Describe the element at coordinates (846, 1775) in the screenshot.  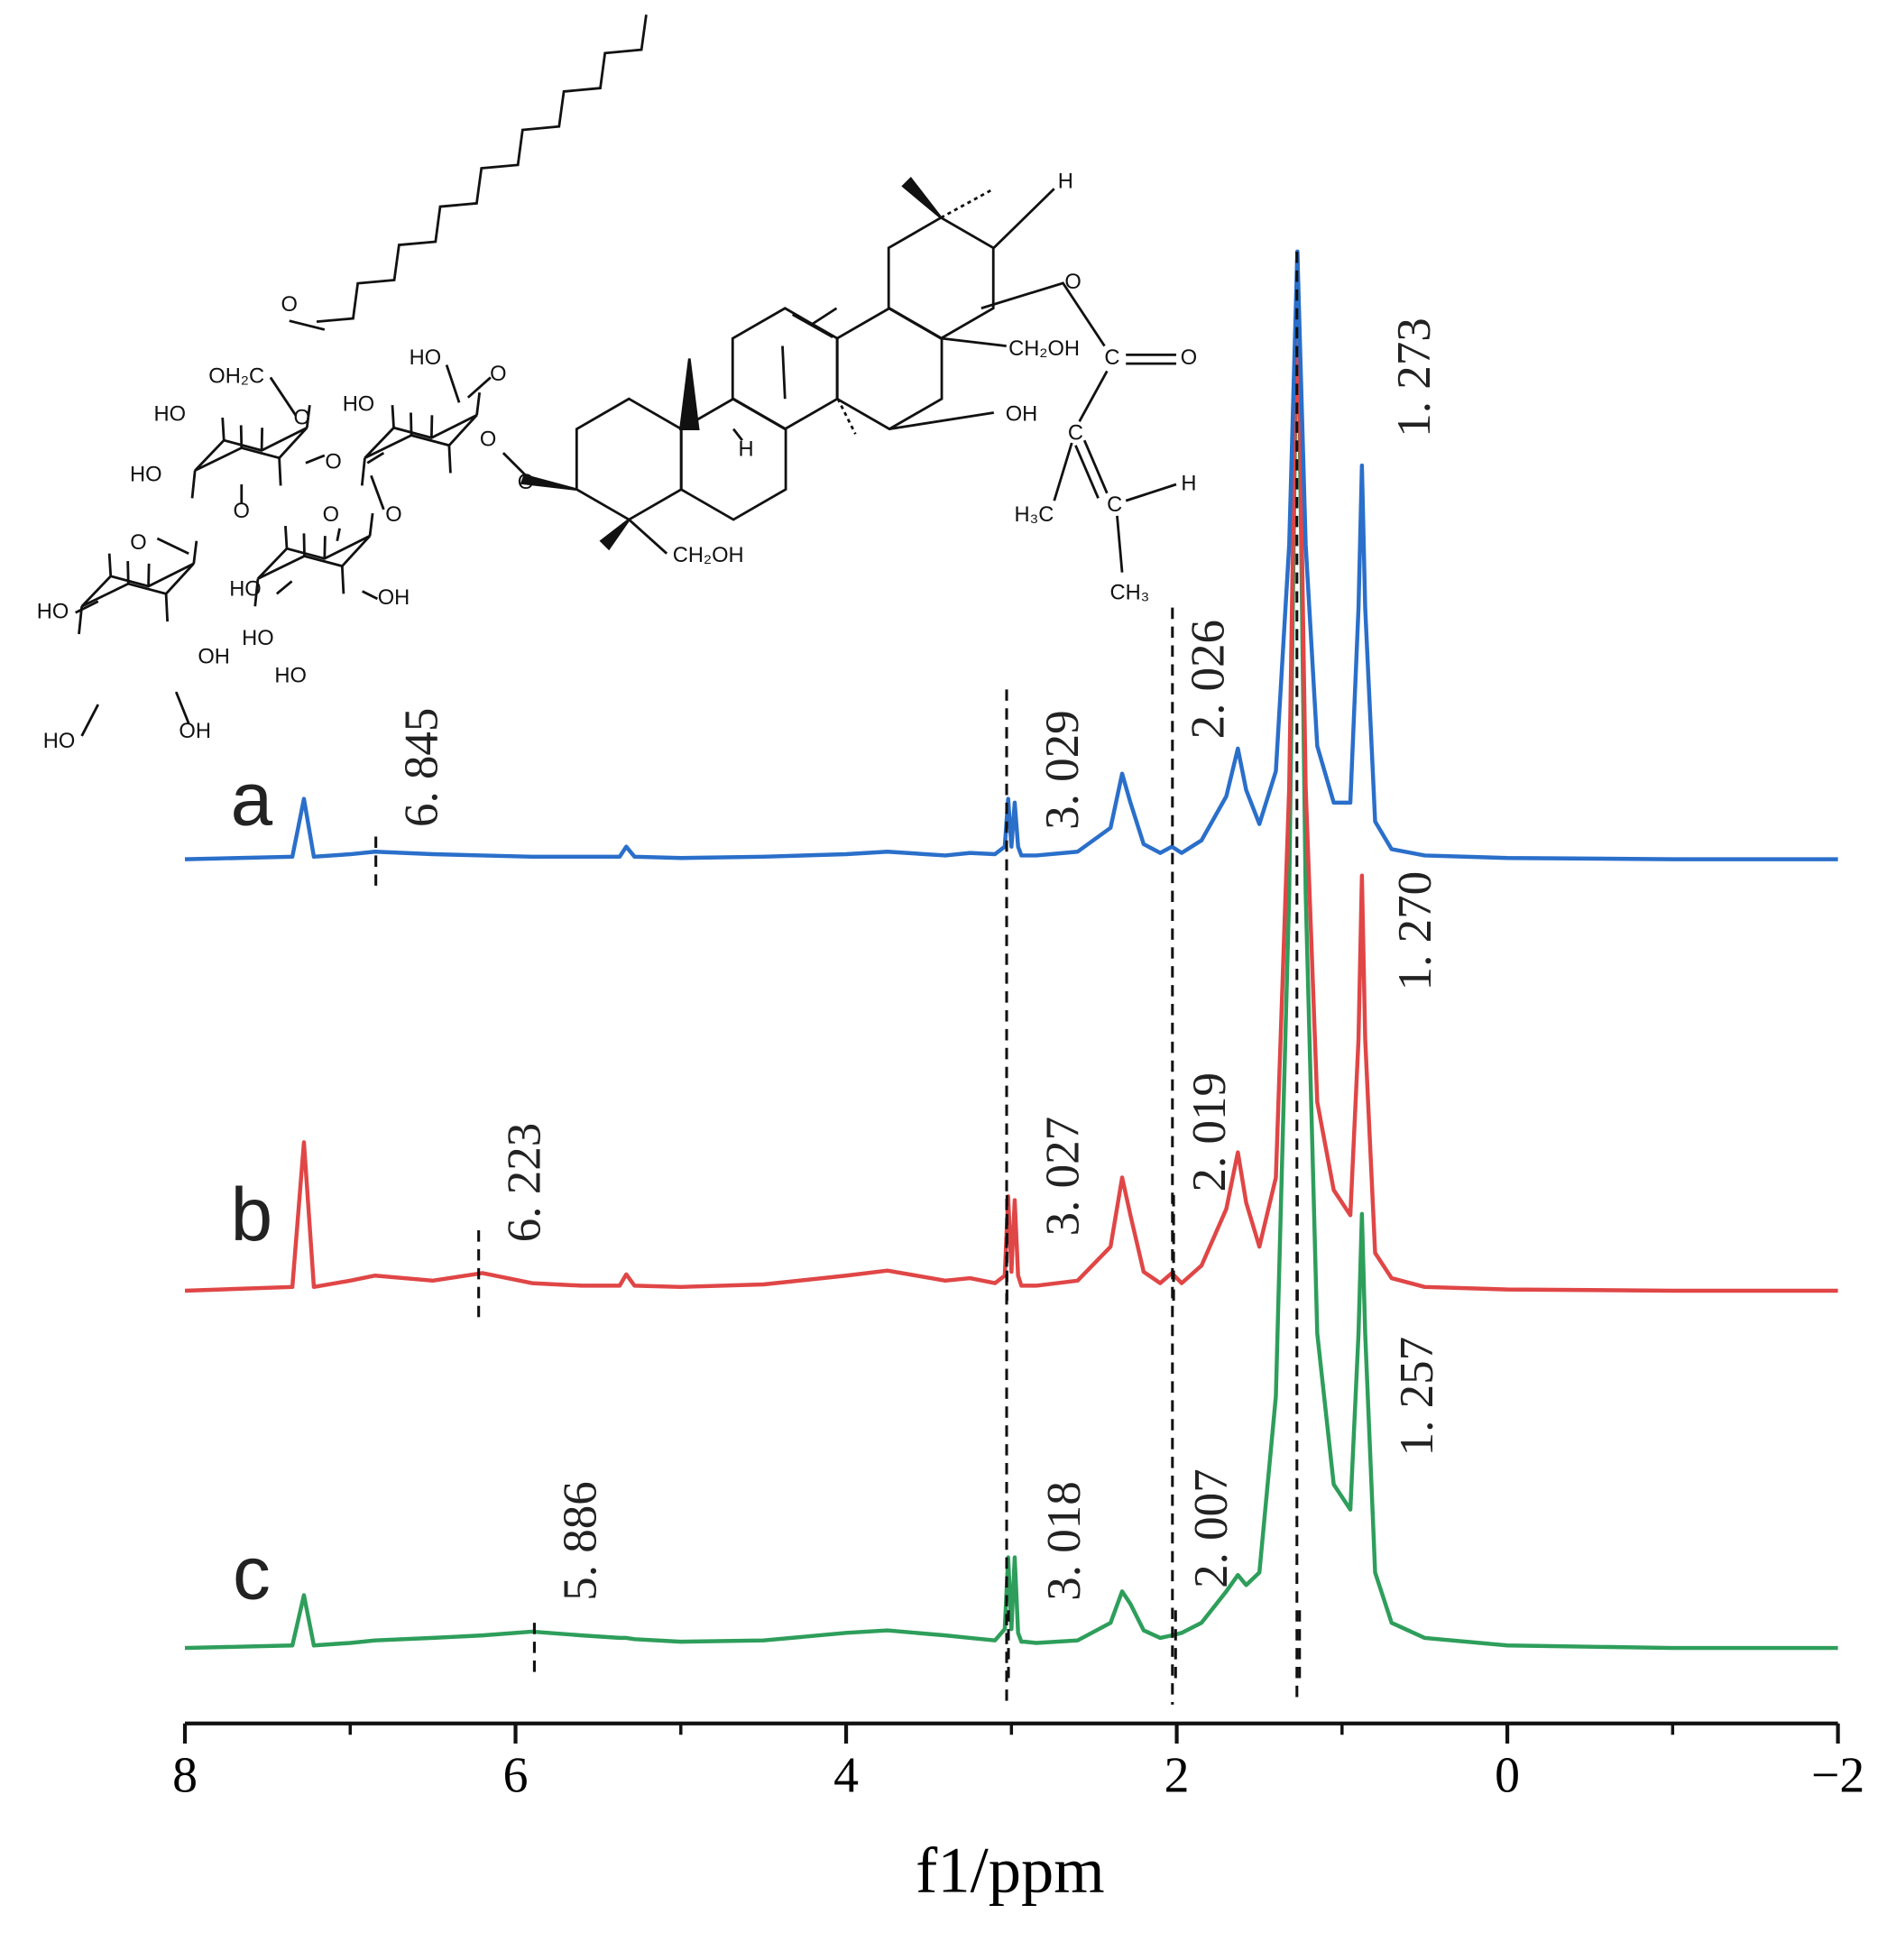
I see `x-tick-label: 4` at that location.